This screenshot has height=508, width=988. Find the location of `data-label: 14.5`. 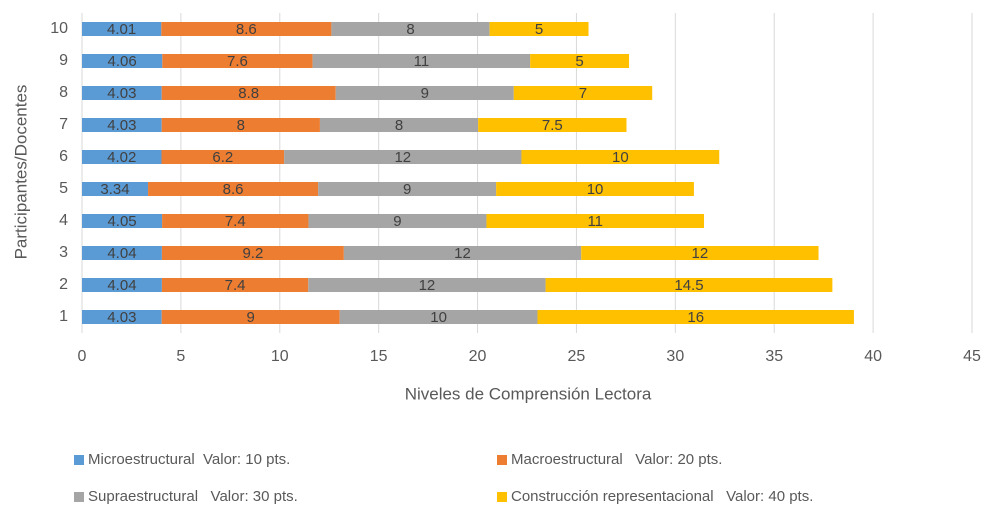

data-label: 14.5 is located at coordinates (688, 285).